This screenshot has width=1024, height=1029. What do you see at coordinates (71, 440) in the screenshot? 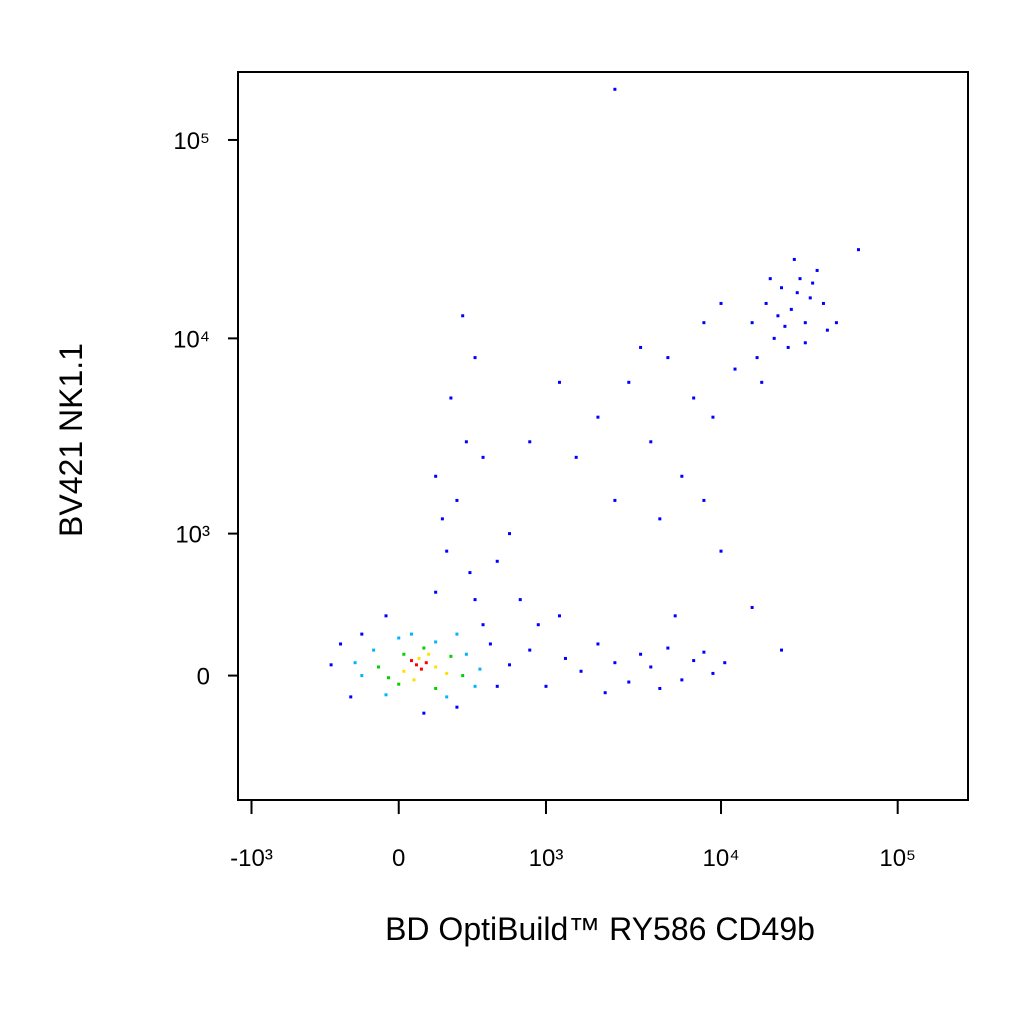
I see `y-axis-label: BV421 NK1.1` at bounding box center [71, 440].